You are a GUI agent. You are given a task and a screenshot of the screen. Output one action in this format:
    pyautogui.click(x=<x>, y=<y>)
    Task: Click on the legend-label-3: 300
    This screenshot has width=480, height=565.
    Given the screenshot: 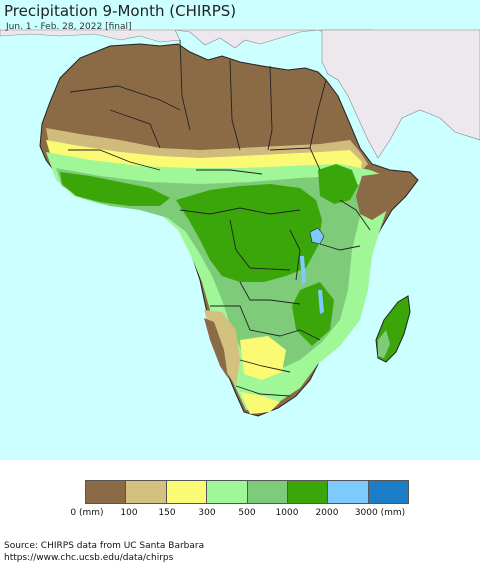 What is the action you would take?
    pyautogui.click(x=207, y=513)
    